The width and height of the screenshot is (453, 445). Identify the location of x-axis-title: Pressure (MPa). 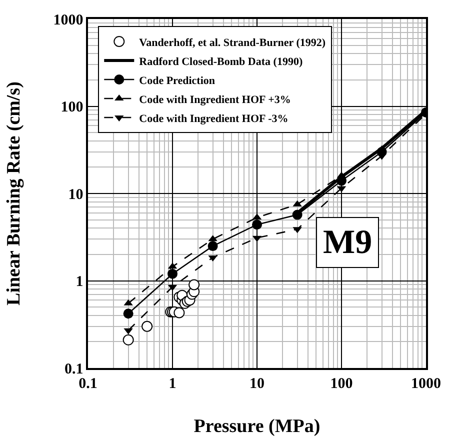
(257, 427).